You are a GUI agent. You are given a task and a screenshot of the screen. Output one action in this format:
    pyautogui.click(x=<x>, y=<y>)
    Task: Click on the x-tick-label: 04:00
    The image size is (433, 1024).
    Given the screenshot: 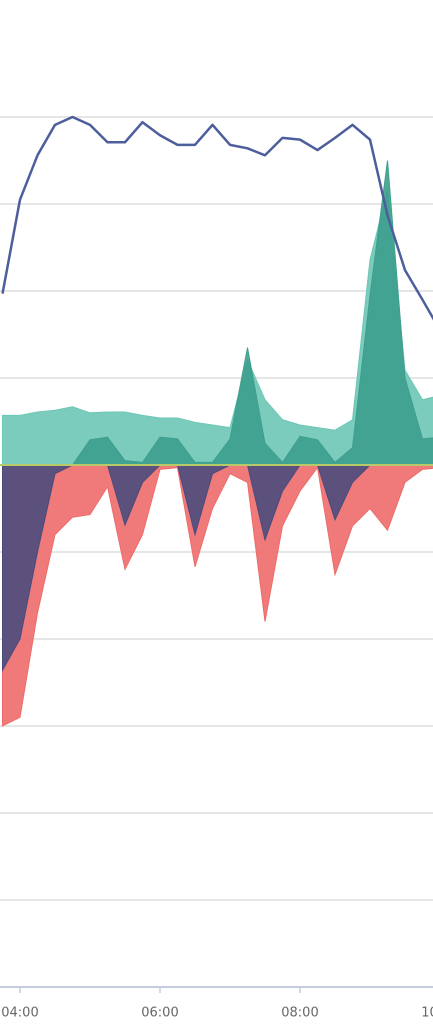 What is the action you would take?
    pyautogui.click(x=19, y=1013)
    